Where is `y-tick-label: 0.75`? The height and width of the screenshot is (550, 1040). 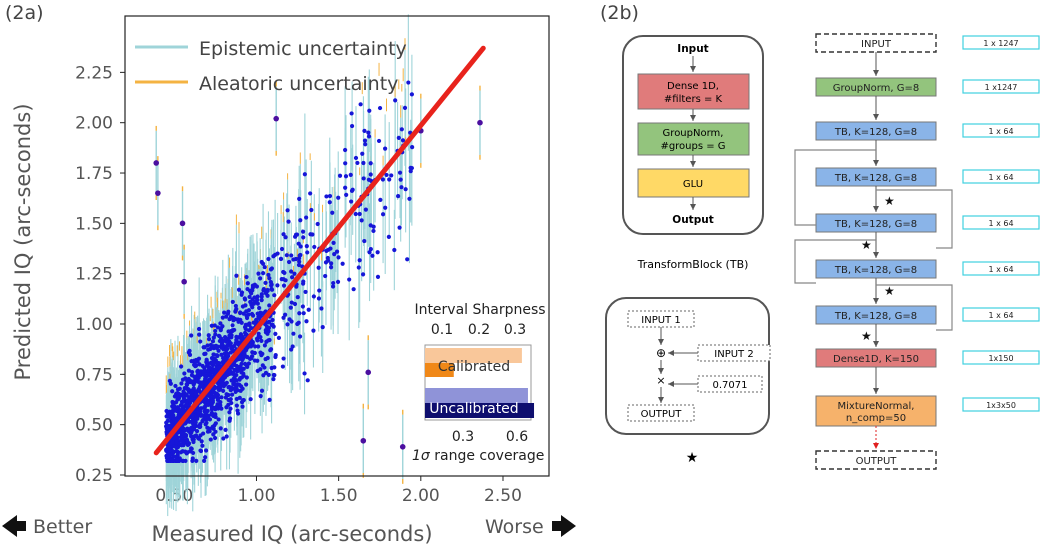 y-tick-label: 0.75 is located at coordinates (94, 375).